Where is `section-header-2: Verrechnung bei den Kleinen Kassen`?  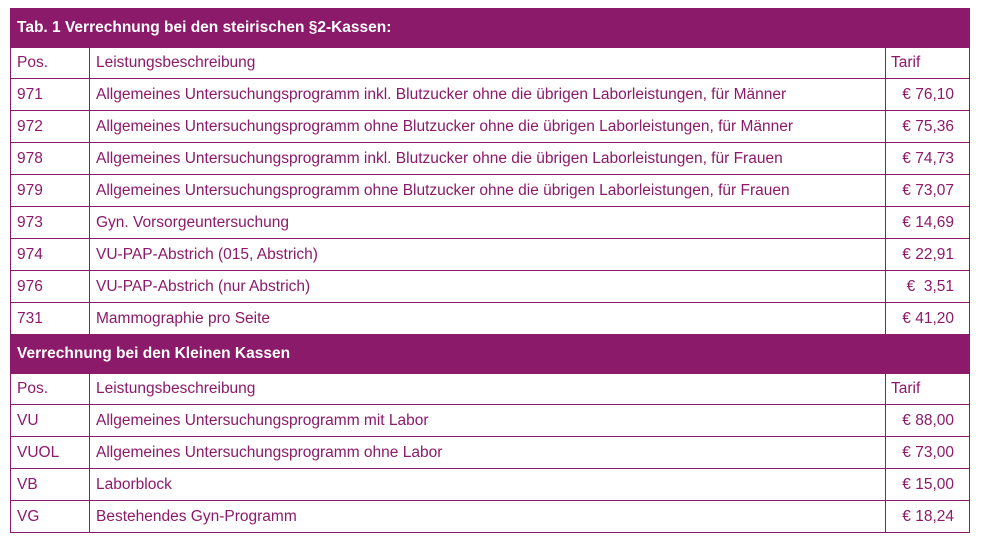
section-header-2: Verrechnung bei den Kleinen Kassen is located at coordinates (490, 354).